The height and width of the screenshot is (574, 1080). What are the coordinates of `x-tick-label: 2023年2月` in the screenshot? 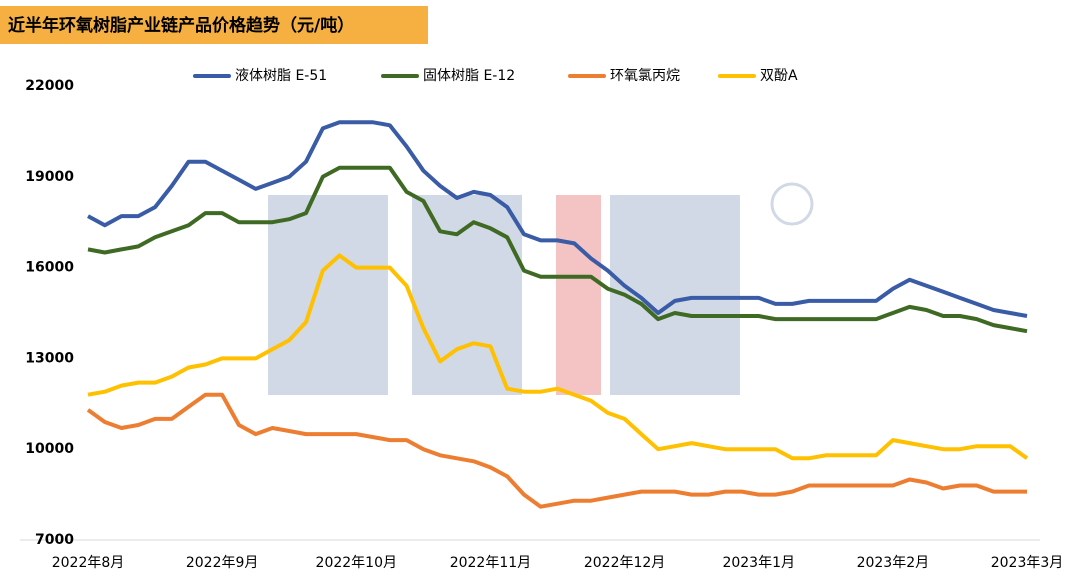 It's located at (893, 563).